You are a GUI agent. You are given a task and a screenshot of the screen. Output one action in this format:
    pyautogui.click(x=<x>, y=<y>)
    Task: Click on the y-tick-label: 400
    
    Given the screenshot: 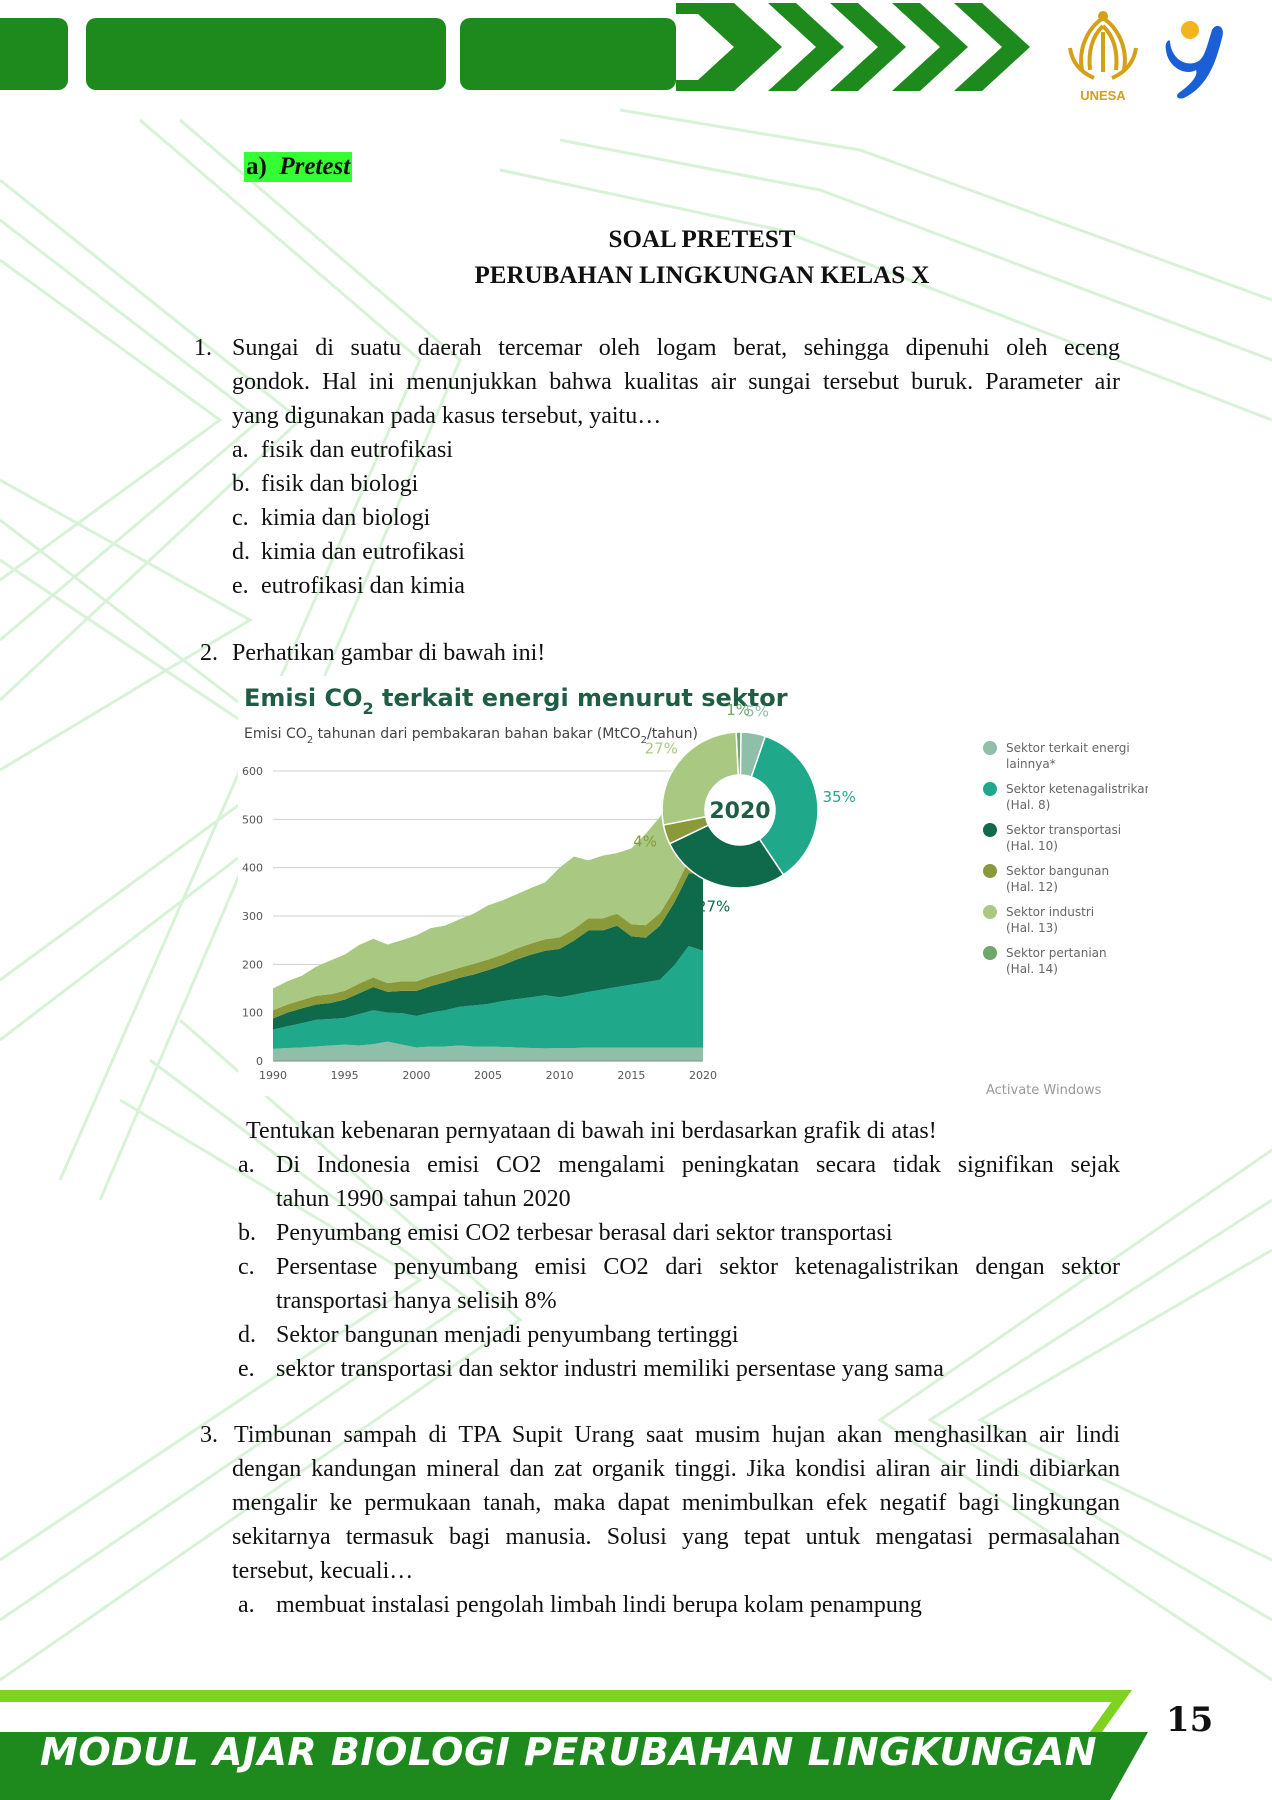 What is the action you would take?
    pyautogui.click(x=252, y=868)
    